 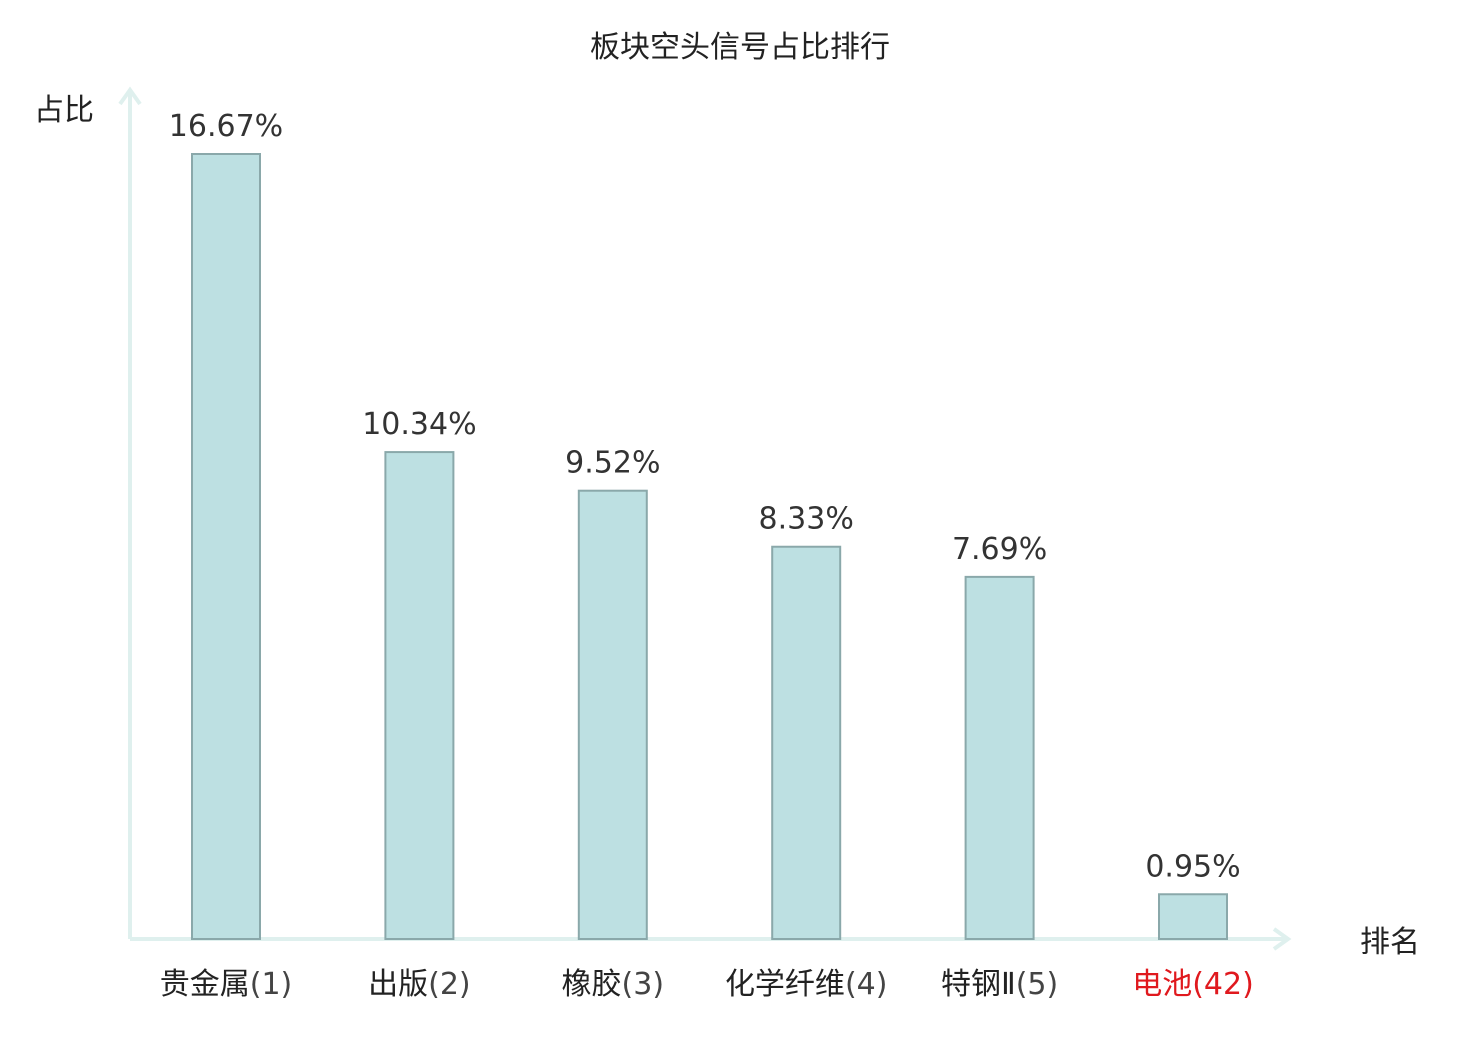 I want to click on category-rank: (4), so click(x=866, y=984).